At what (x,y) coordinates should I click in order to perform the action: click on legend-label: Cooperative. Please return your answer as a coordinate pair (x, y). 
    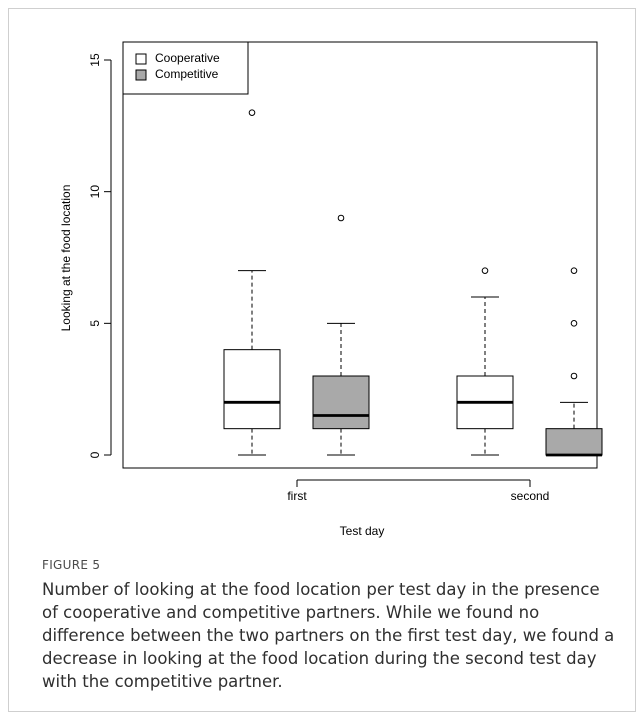
    Looking at the image, I should click on (187, 58).